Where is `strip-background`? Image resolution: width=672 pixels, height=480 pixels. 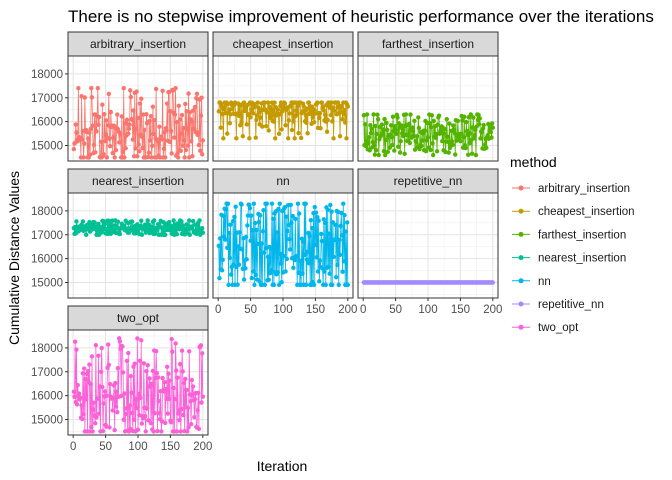
strip-background is located at coordinates (428, 181).